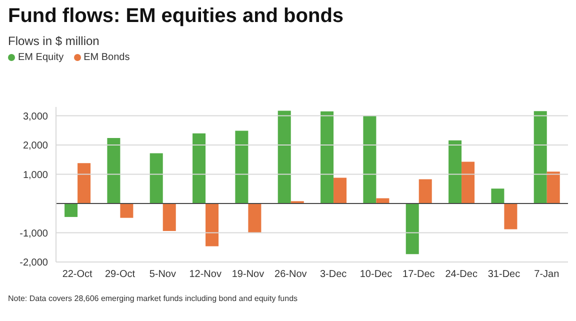  Describe the element at coordinates (106, 57) in the screenshot. I see `legend-label: EM Bonds` at that location.